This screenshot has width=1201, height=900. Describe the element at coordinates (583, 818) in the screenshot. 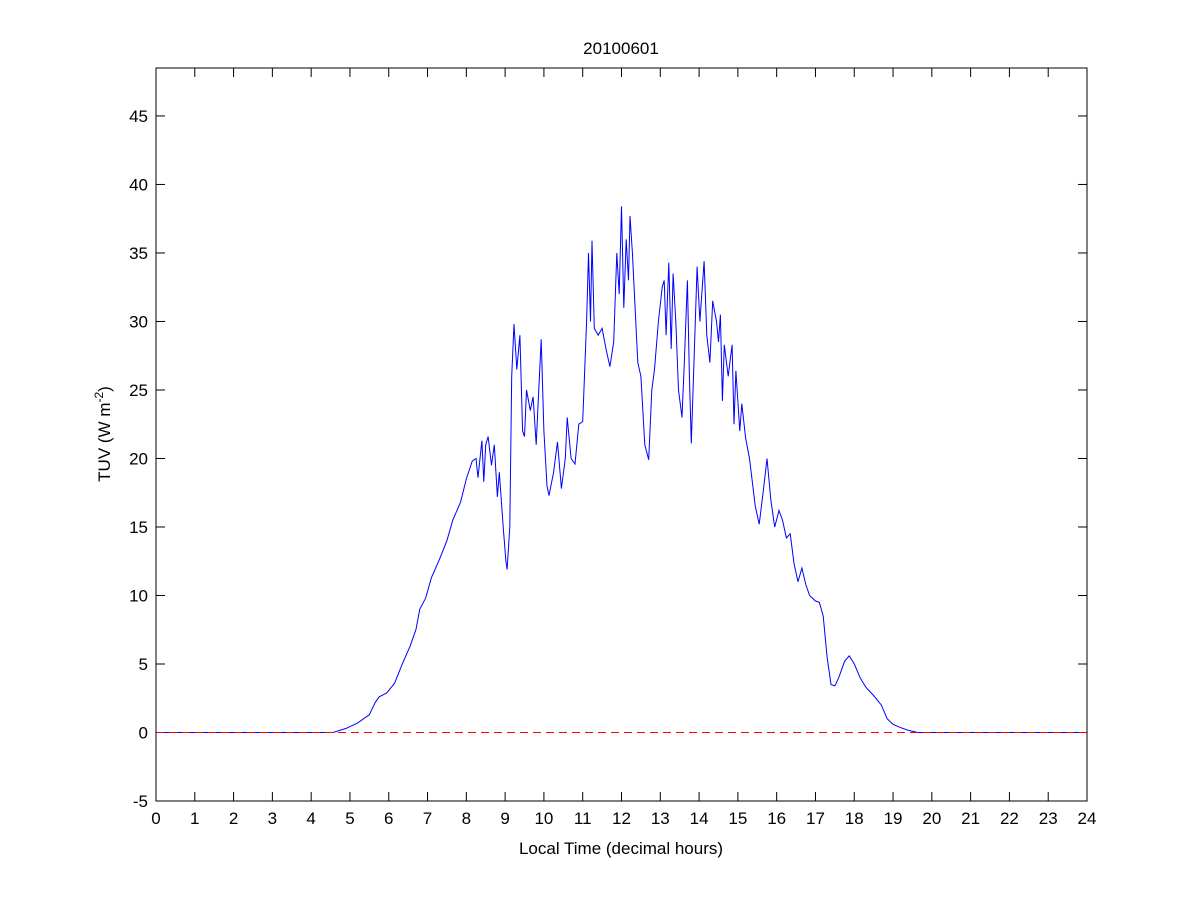

I see `x-tick-label: 11` at that location.